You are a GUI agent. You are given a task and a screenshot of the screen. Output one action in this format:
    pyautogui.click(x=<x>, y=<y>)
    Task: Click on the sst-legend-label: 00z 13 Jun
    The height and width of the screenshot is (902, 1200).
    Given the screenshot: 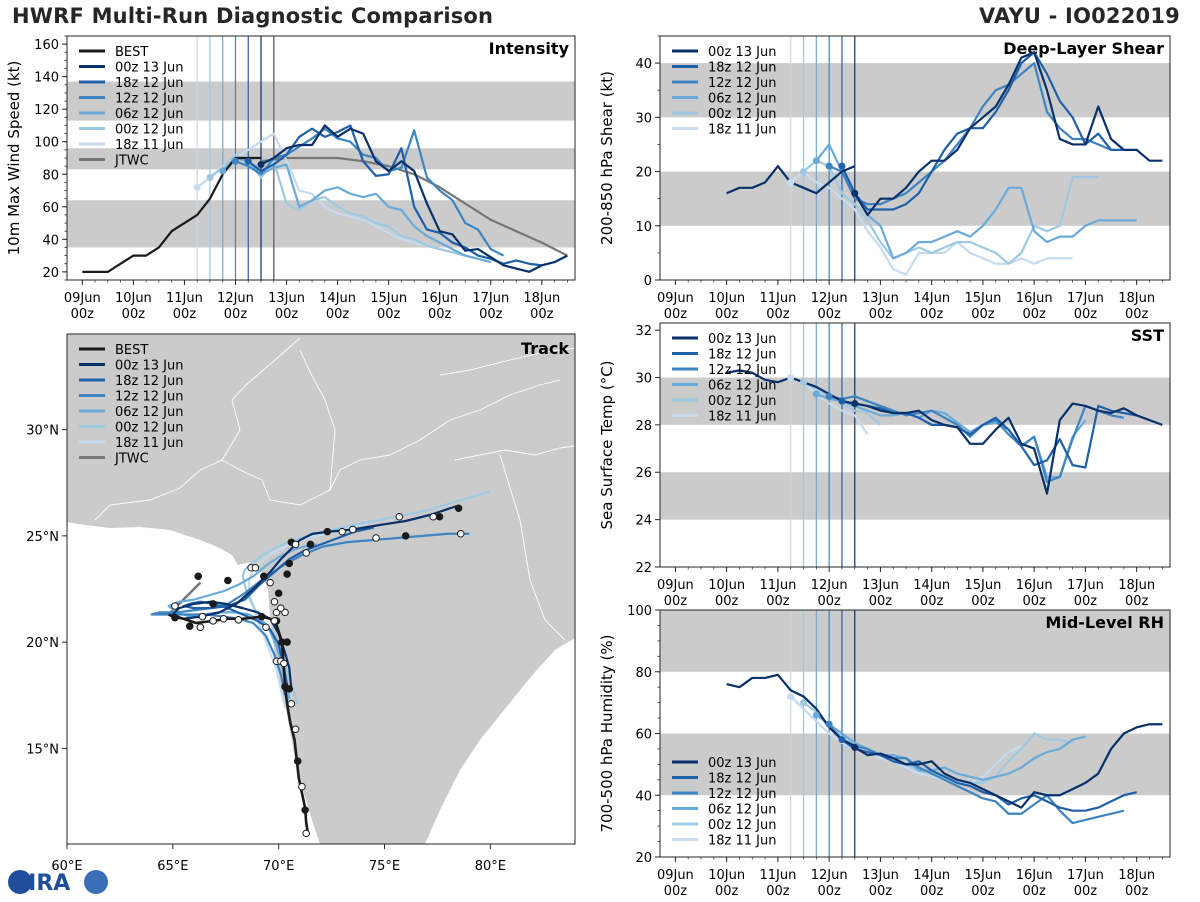 What is the action you would take?
    pyautogui.click(x=742, y=339)
    